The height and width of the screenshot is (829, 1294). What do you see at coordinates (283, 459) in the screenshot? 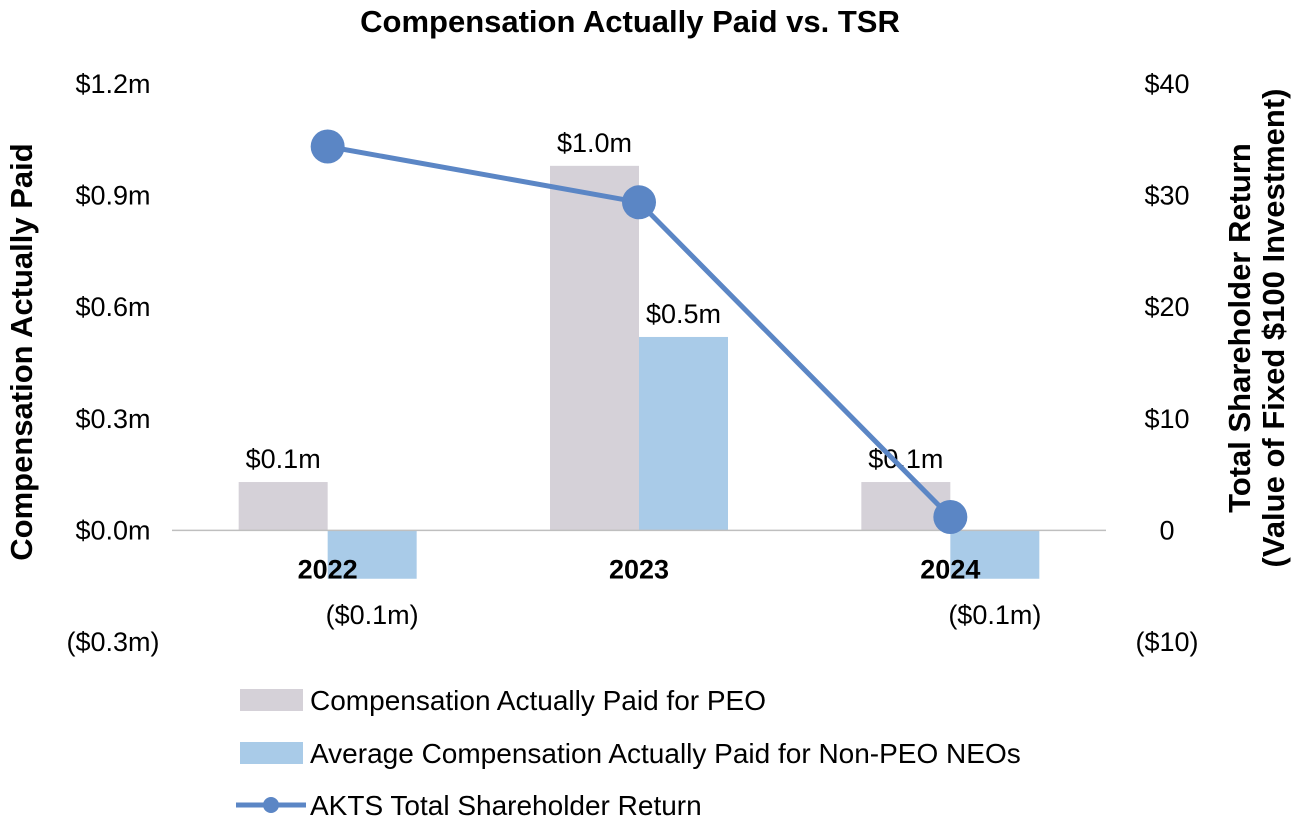
I see `bar-data-label: $0.1m` at bounding box center [283, 459].